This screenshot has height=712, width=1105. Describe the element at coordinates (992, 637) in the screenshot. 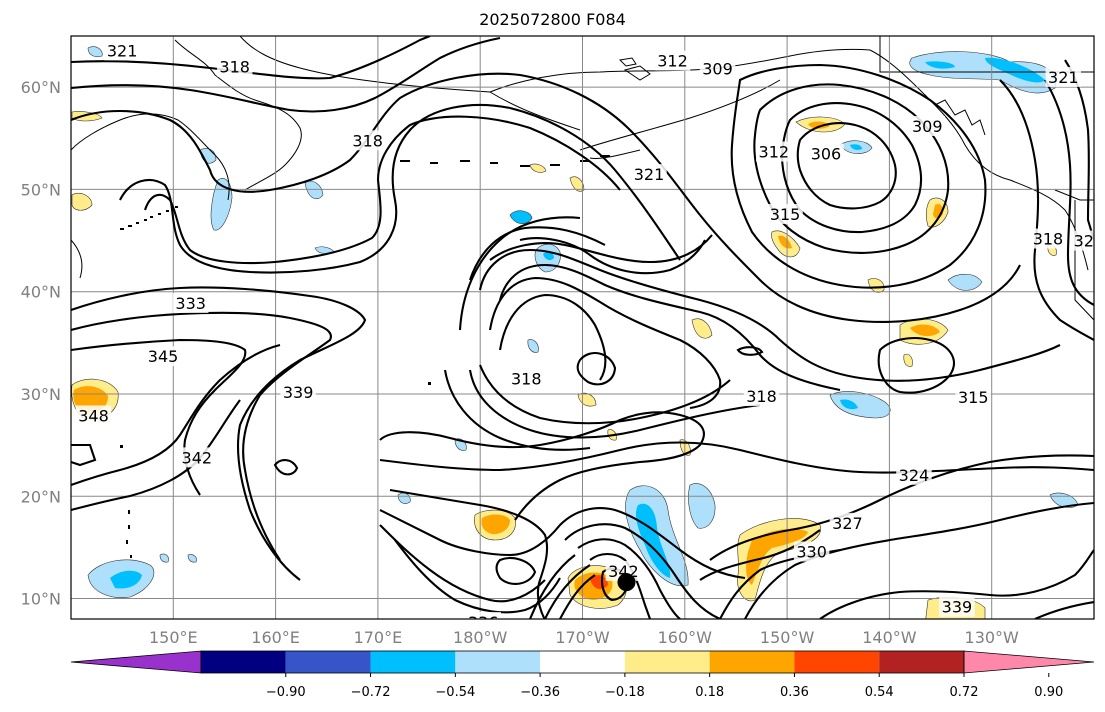

I see `lon-tick-label: 130°W` at that location.